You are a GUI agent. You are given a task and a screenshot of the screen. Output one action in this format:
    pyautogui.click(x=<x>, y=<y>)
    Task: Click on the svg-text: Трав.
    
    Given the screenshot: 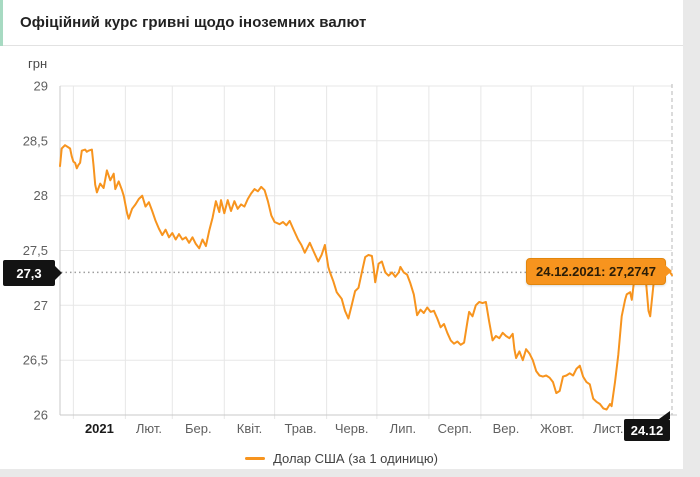 What is the action you would take?
    pyautogui.click(x=300, y=428)
    